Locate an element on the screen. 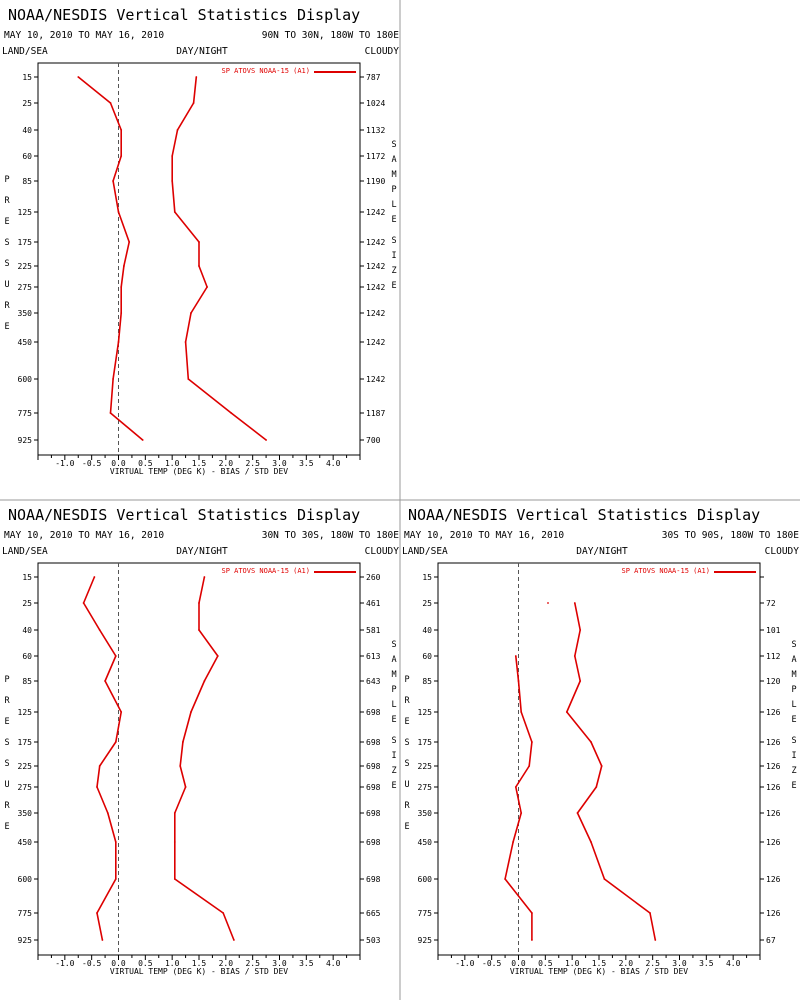 This screenshot has width=800, height=1000. sample-size-label: 581 is located at coordinates (373, 630).